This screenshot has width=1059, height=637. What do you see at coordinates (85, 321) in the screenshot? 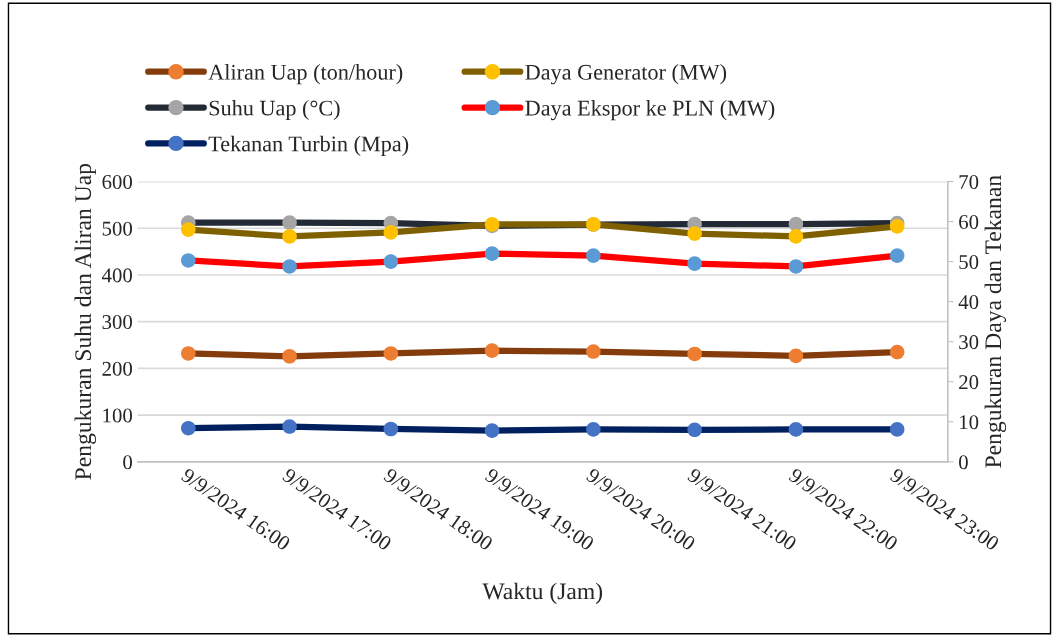
I see `y-axis-title: Pengukuran Suhu dan Aliran Uap` at bounding box center [85, 321].